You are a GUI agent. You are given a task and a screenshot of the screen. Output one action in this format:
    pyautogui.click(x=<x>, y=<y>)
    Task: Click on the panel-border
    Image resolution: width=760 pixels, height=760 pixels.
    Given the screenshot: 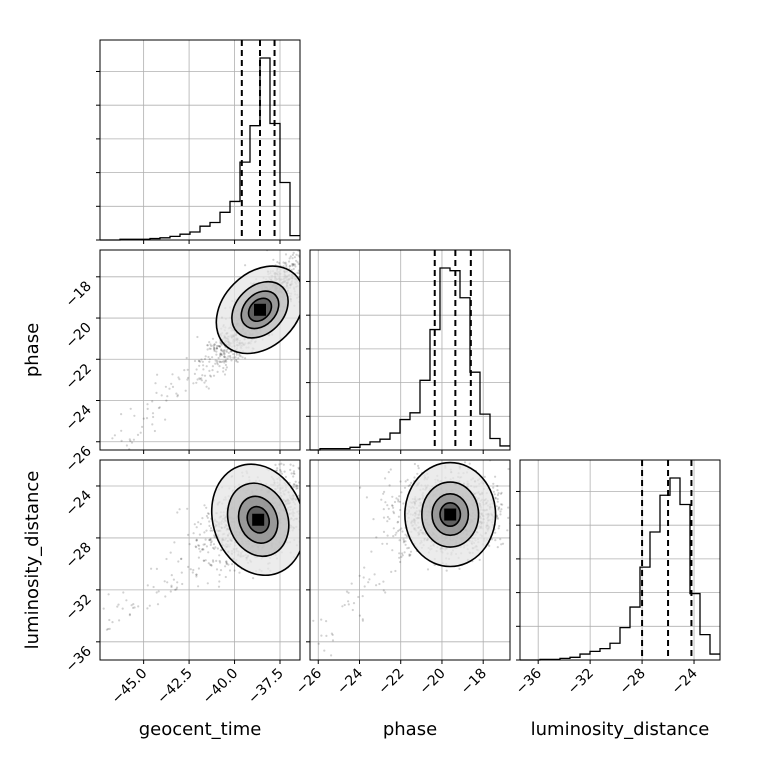 What is the action you would take?
    pyautogui.click(x=200, y=350)
    